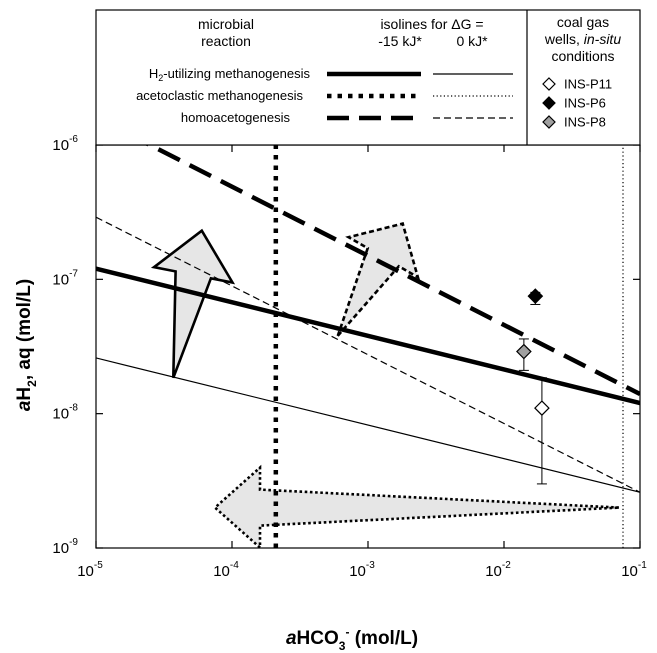 Image resolution: width=657 pixels, height=653 pixels. I want to click on x-tick-label: 10⁻¹, so click(634, 570).